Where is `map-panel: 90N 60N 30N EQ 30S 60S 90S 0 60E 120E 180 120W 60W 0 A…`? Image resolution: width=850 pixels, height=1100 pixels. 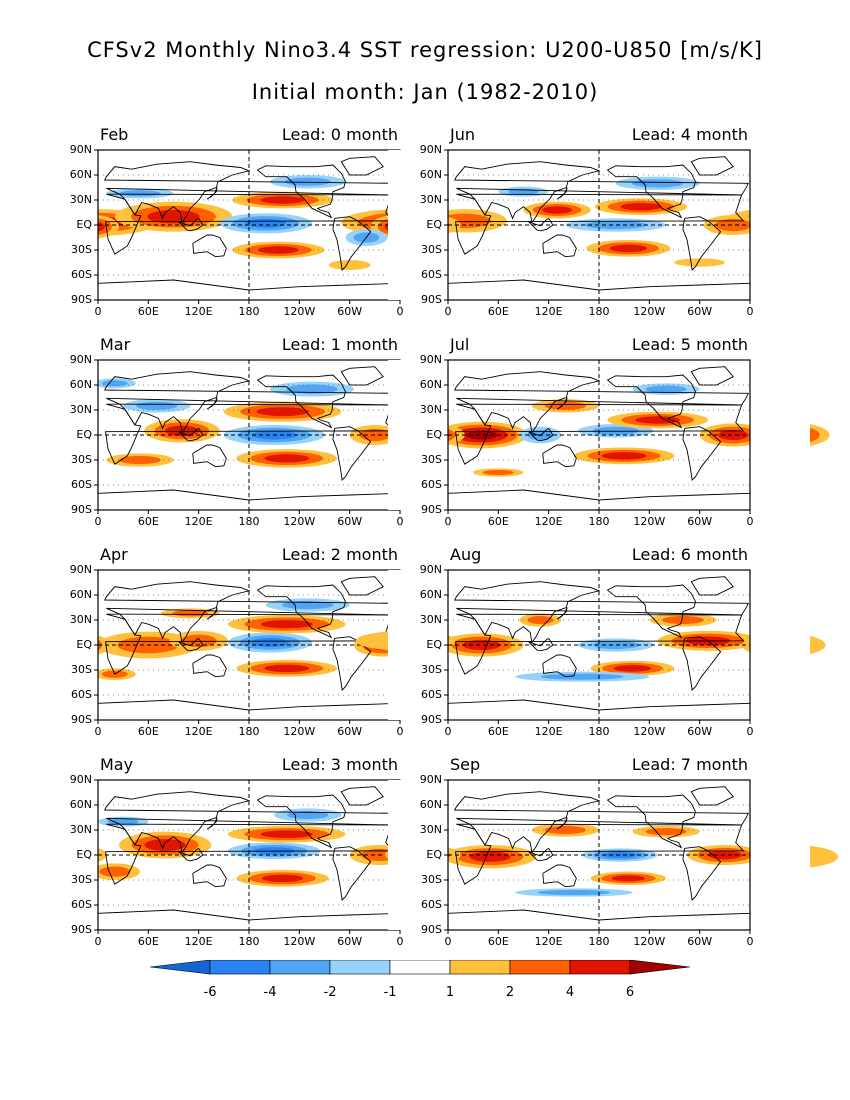
map-panel: 90N 60N 30N EQ 30S 60S 90S 0 60E 120E 180 120W 60W 0 A… is located at coordinates (249, 641).